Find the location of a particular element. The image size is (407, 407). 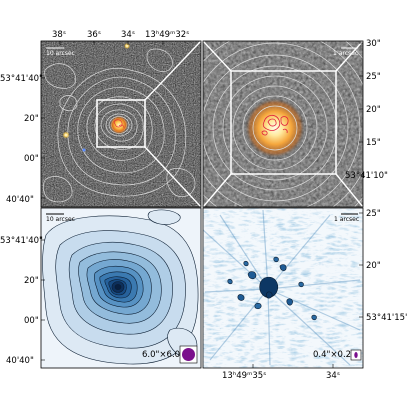

galaxy-core-zoom is located at coordinates (275, 128).